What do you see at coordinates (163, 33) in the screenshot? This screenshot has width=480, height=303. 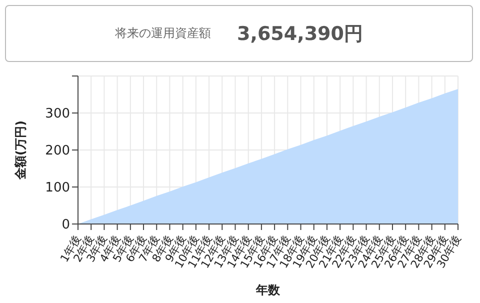 I see `chart-title: 将来の運用資産額` at bounding box center [163, 33].